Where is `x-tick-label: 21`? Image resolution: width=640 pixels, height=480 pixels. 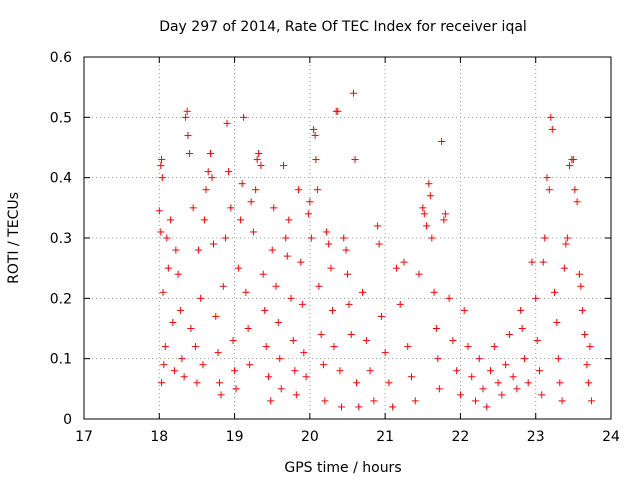 x-tick-label: 21 is located at coordinates (385, 437).